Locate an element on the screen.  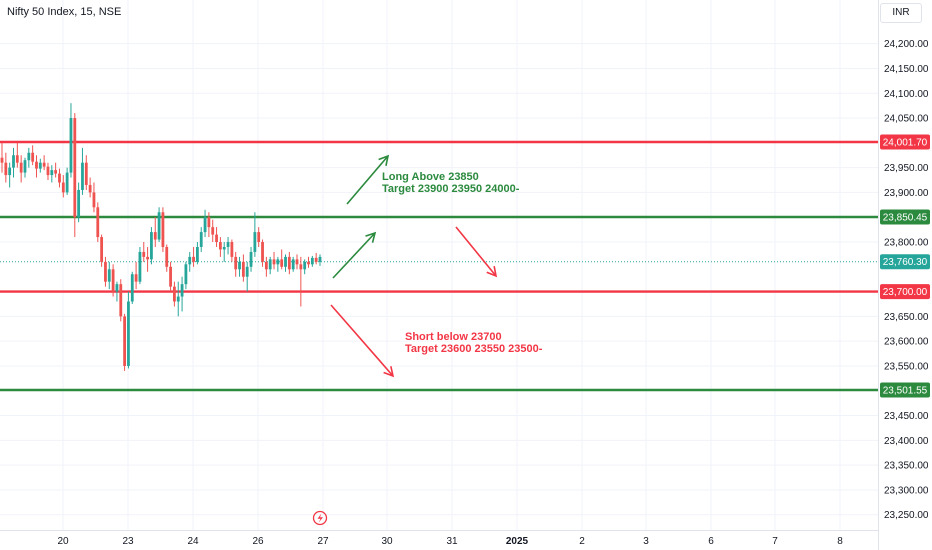
level-tag-support-2: 23,501.55 is located at coordinates (905, 390).